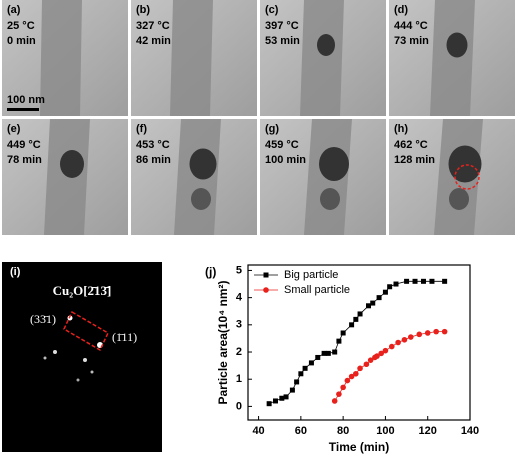 This screenshot has height=458, width=521. Describe the element at coordinates (86, 331) in the screenshot. I see `highlight-box` at that location.